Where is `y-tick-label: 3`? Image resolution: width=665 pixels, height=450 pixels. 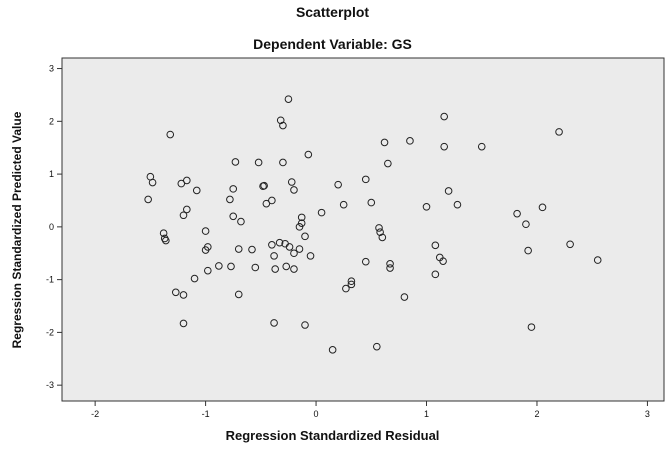 y-tick-label: 3 is located at coordinates (51, 69).